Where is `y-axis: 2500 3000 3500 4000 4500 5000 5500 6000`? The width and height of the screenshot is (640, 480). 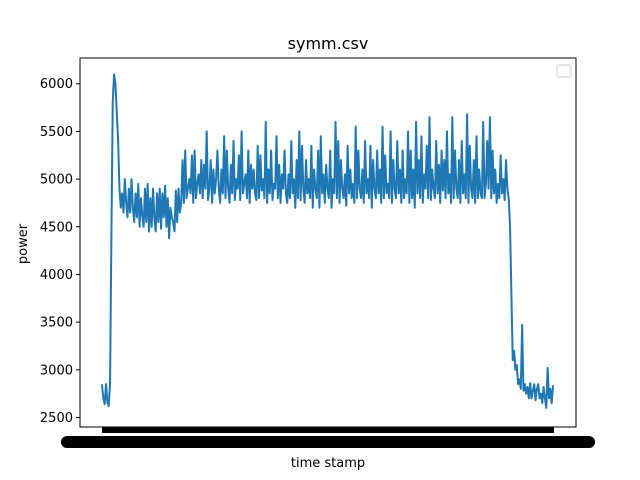 y-axis: 2500 3000 3500 4000 4500 5000 5500 6000 is located at coordinates (60, 251).